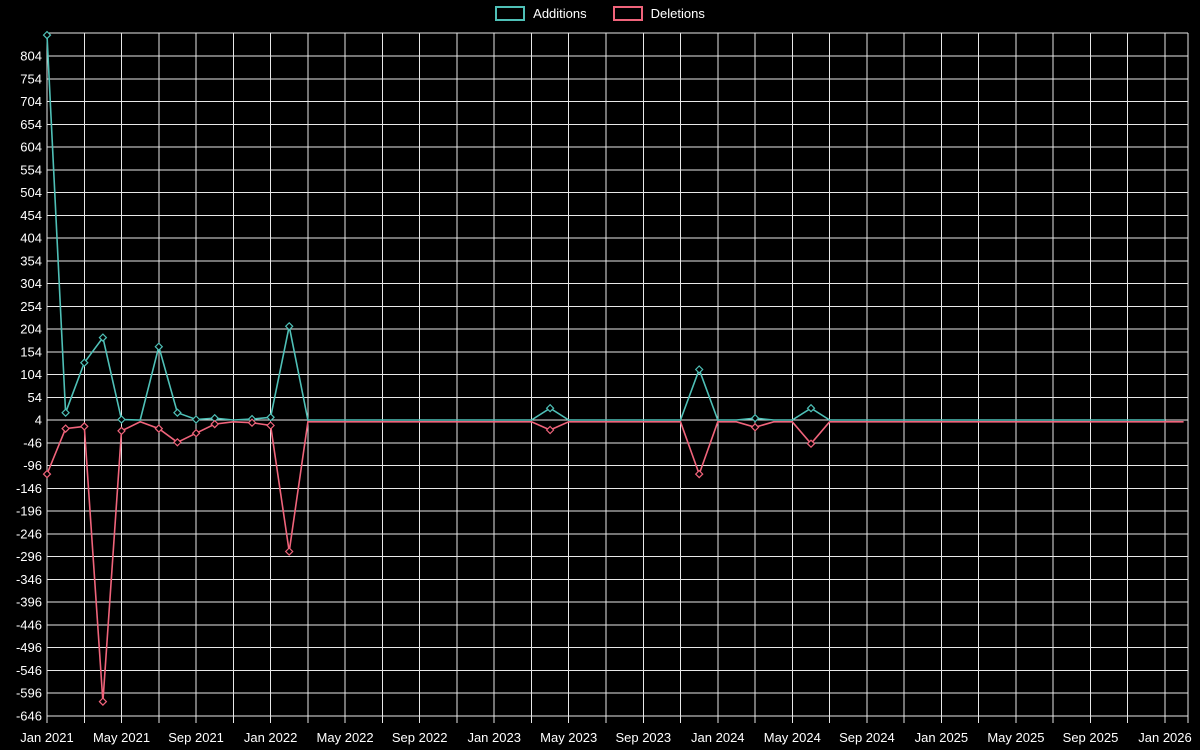  Describe the element at coordinates (29, 556) in the screenshot. I see `svg-text: -296` at that location.